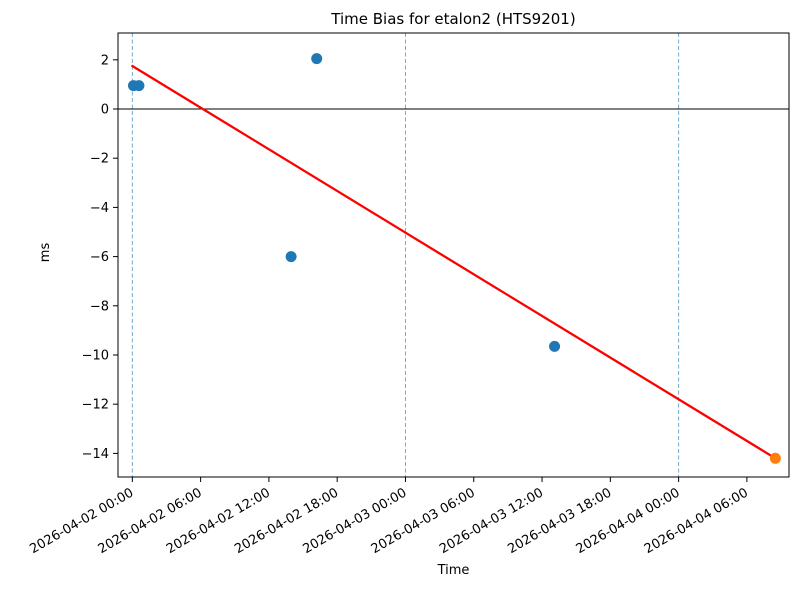 Image resolution: width=800 pixels, height=600 pixels. I want to click on y-axis-ticks: 2 0 −2 −4 −6 −8 −10 −12 −14, so click(100, 257).